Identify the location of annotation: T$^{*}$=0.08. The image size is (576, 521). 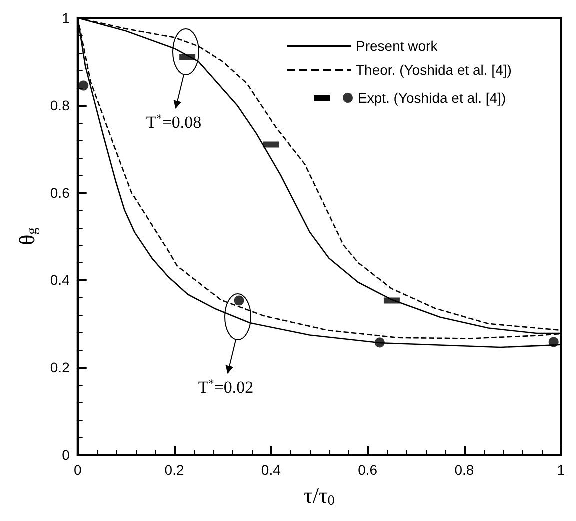
(174, 122).